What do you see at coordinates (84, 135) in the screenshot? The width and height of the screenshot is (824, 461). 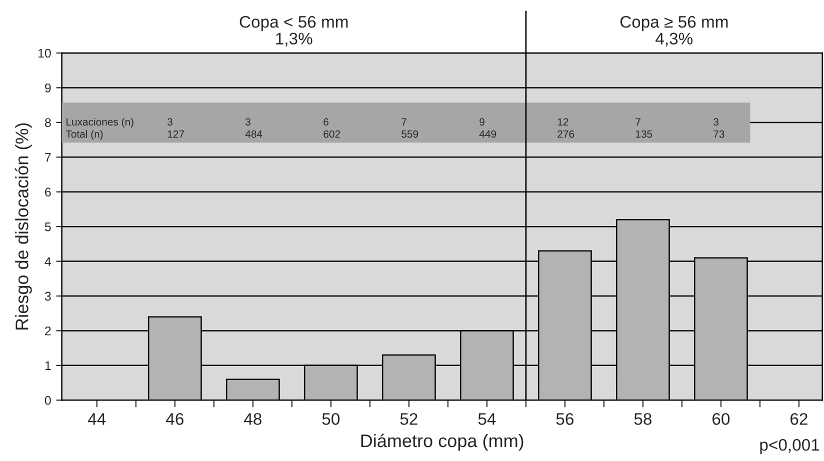 I see `annotation: Total (n)` at bounding box center [84, 135].